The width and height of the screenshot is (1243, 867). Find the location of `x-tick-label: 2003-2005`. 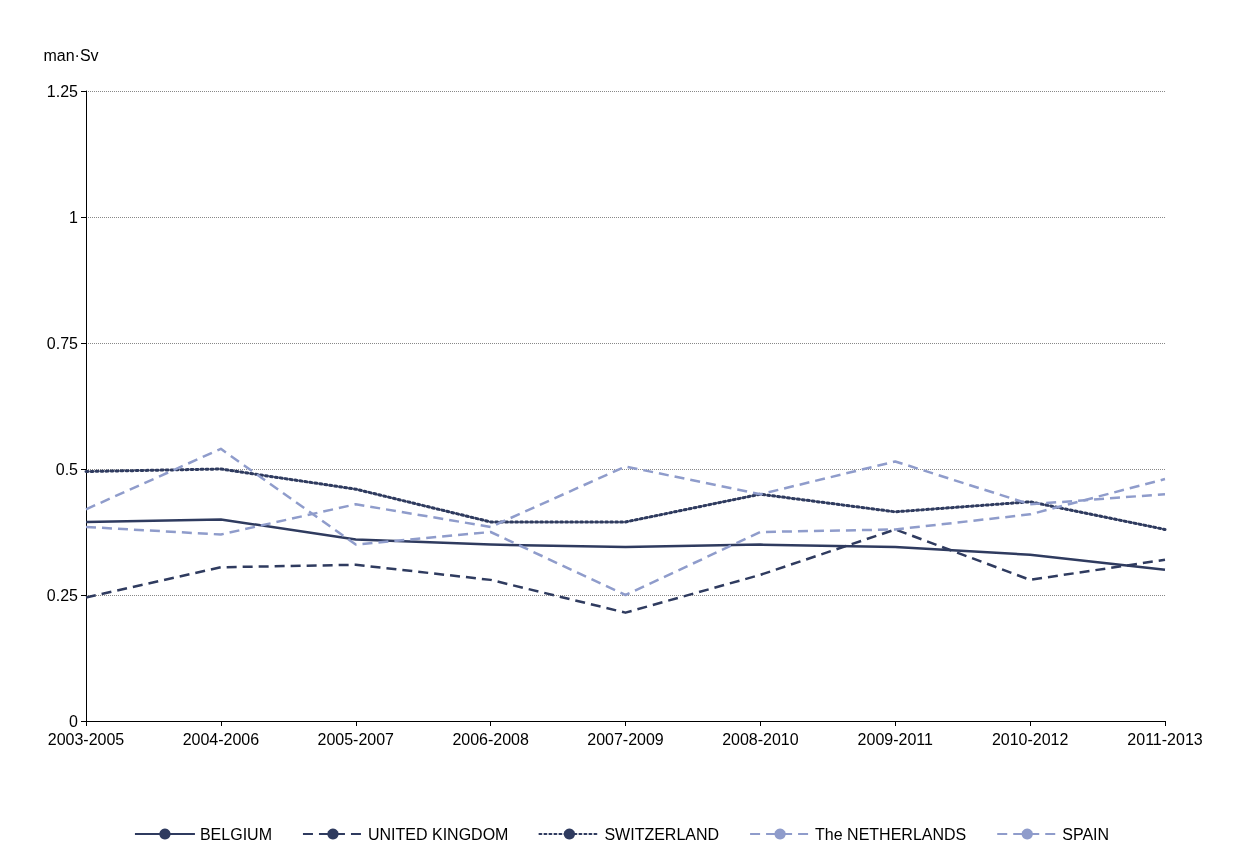

x-tick-label: 2003-2005 is located at coordinates (86, 739).